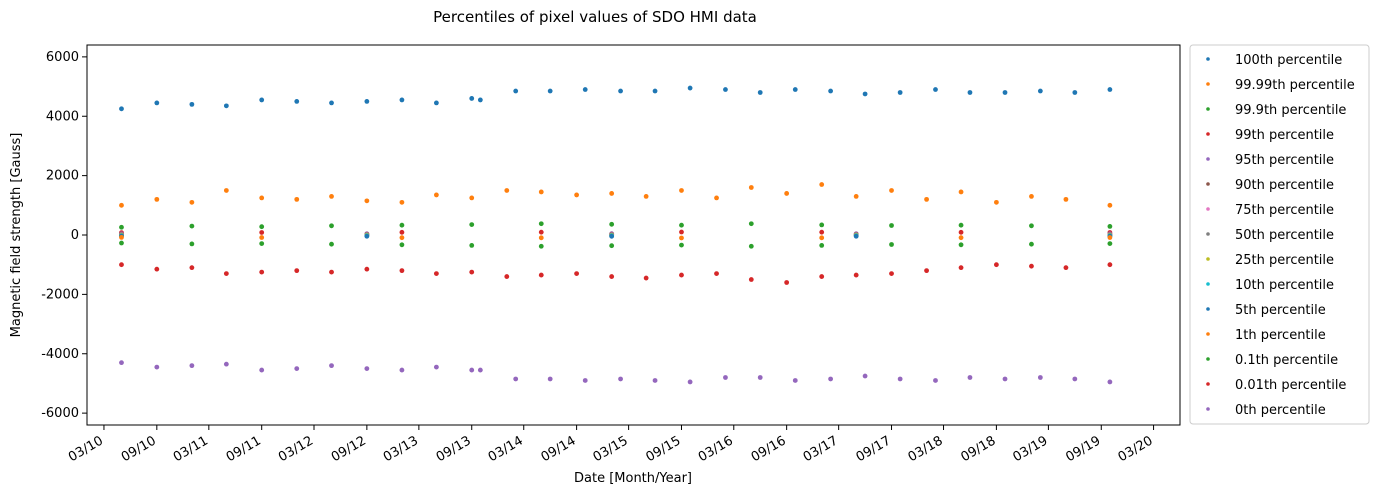  Describe the element at coordinates (1280, 410) in the screenshot. I see `legend-entry: 0th percentile` at that location.